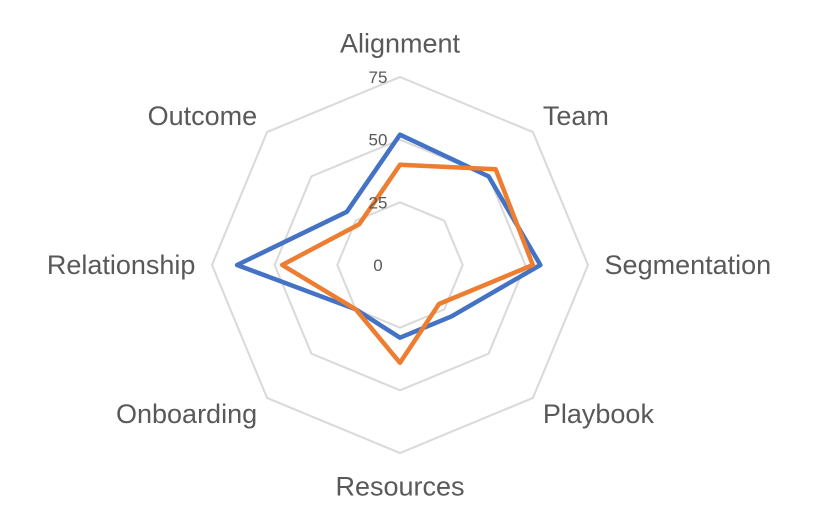 The image size is (819, 505). What do you see at coordinates (186, 414) in the screenshot?
I see `category-label: Onboarding` at bounding box center [186, 414].